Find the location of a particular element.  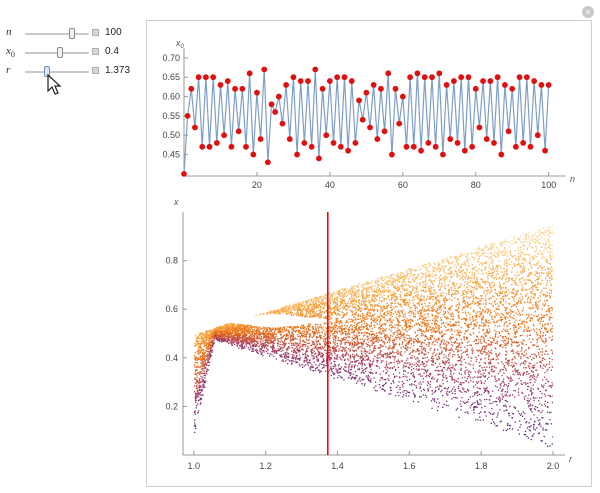

slider-track-r is located at coordinates (57, 72).